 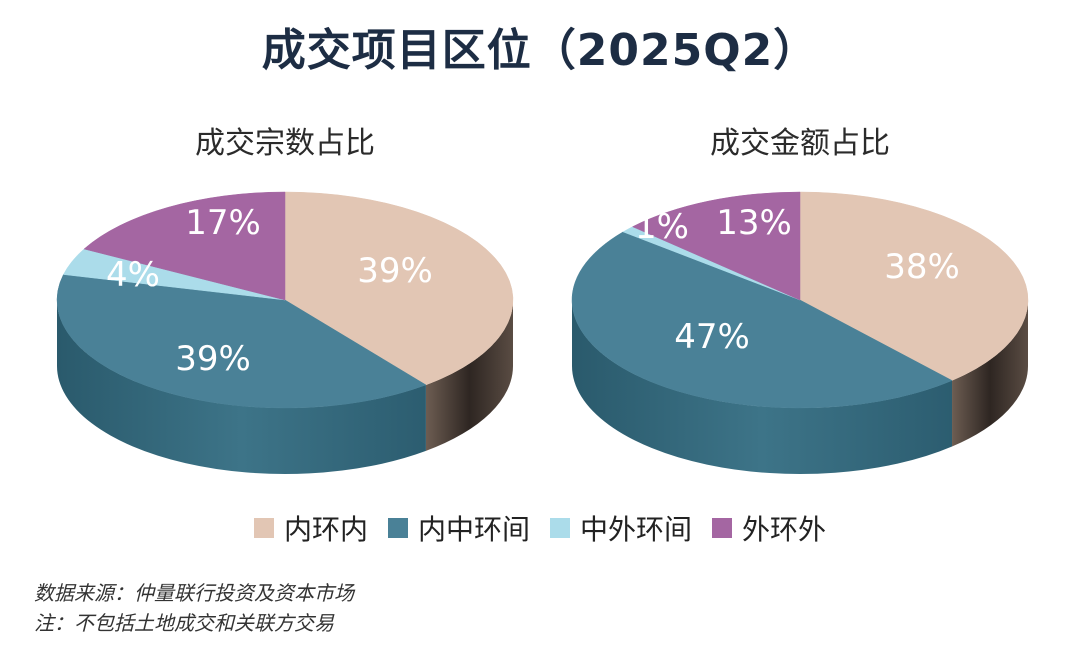 What do you see at coordinates (473, 529) in the screenshot?
I see `legend-label: 内中环间` at bounding box center [473, 529].